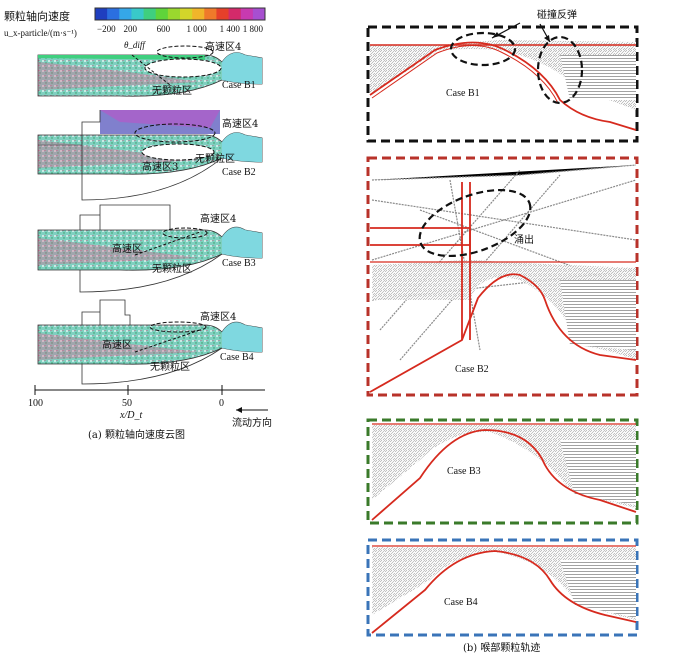  What do you see at coordinates (172, 90) in the screenshot?
I see `b1-no-particle-label: 无颗粒区` at bounding box center [172, 90].